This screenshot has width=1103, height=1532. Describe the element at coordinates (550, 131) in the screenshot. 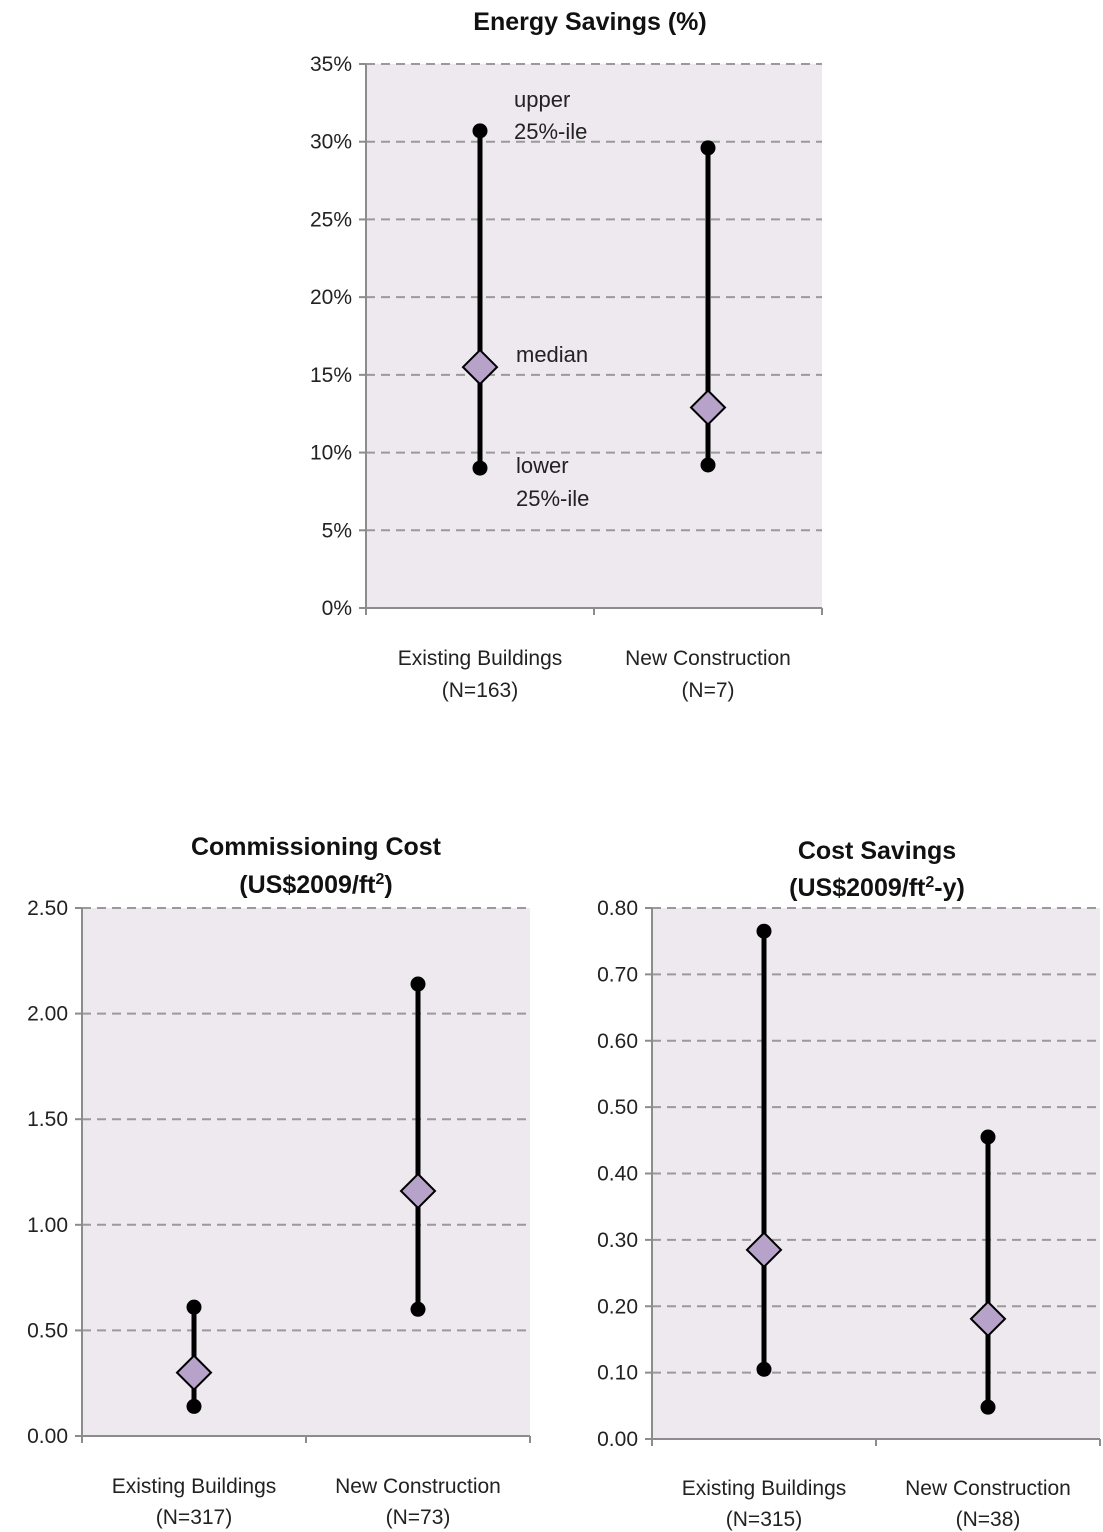

I see `annotation-upper-pct: 25%-ile` at that location.